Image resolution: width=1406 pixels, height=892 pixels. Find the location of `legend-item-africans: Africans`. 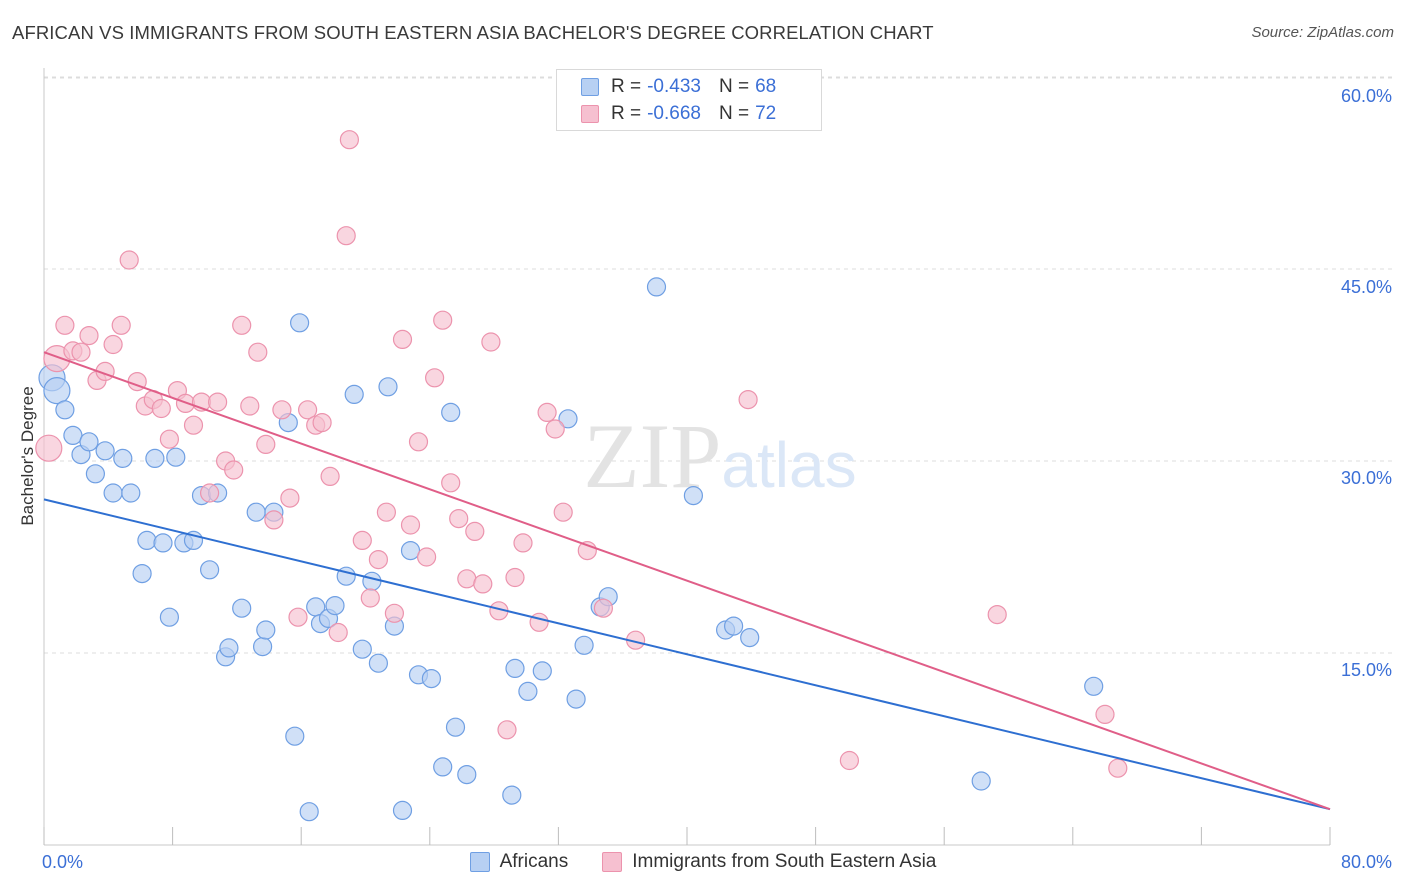

legend-item-africans: Africans is located at coordinates (518, 862).